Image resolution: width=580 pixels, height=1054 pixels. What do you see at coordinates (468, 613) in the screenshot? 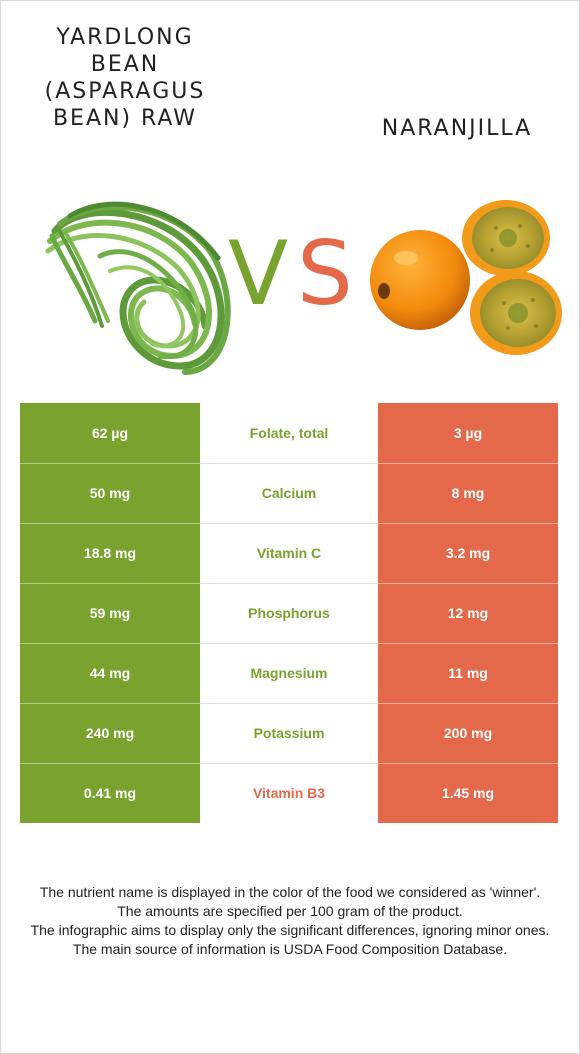
I see `right-food-value: 12 mg` at bounding box center [468, 613].